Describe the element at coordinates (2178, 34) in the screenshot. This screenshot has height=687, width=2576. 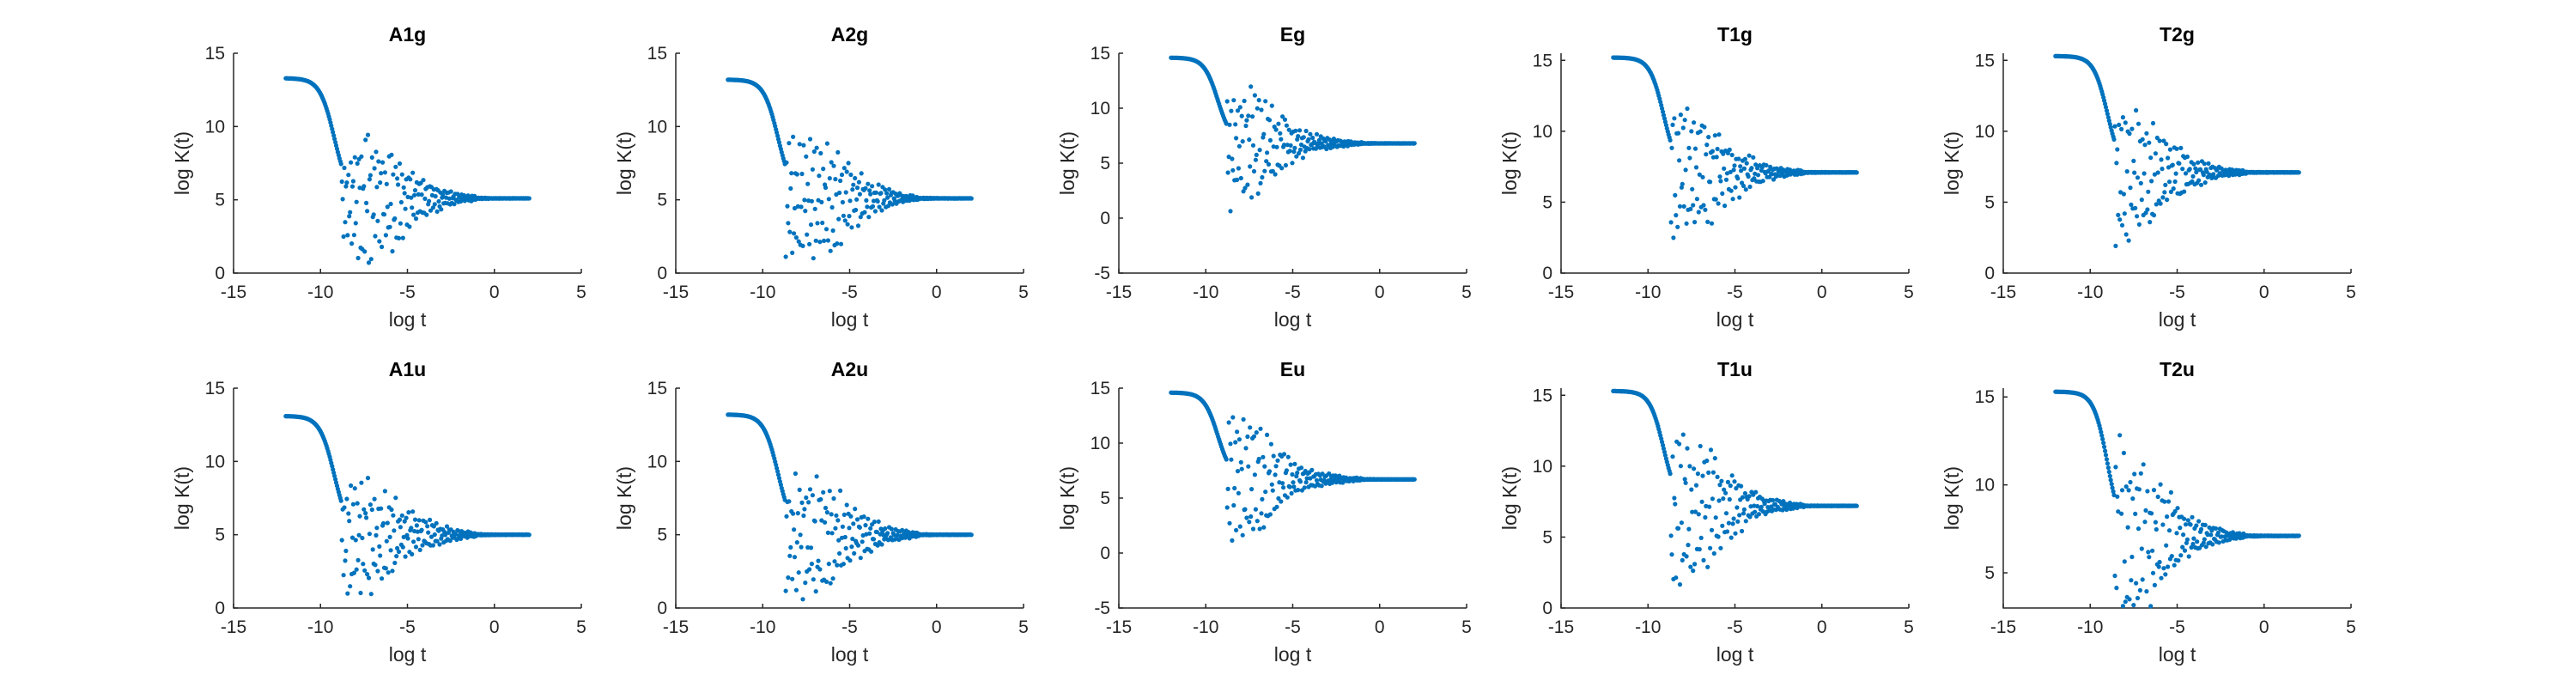
I see `subplot-title: T2g` at that location.